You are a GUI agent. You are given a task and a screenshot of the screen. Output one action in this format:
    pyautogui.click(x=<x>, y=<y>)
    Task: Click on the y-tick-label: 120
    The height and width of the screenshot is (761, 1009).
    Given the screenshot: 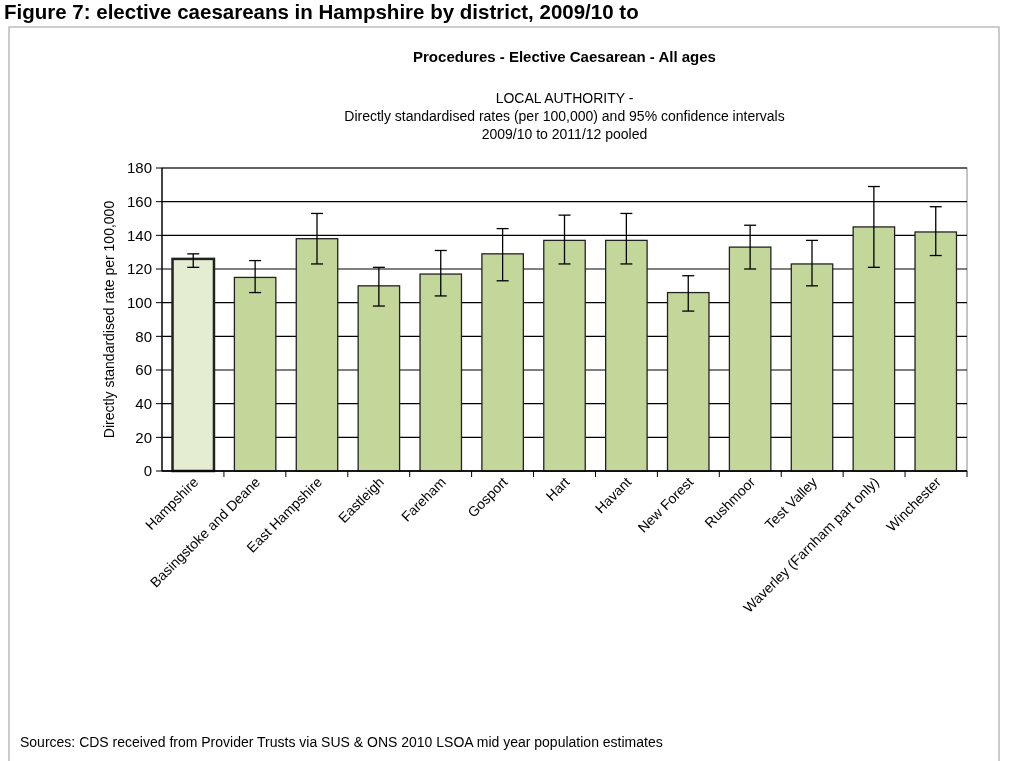 What is the action you would take?
    pyautogui.click(x=139, y=269)
    